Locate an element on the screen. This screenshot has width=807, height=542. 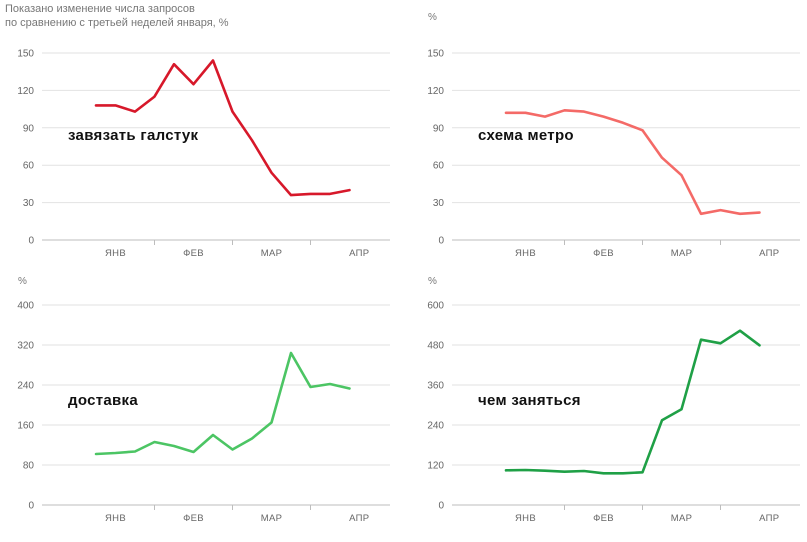
y-tick-label: 80 is located at coordinates (29, 466).